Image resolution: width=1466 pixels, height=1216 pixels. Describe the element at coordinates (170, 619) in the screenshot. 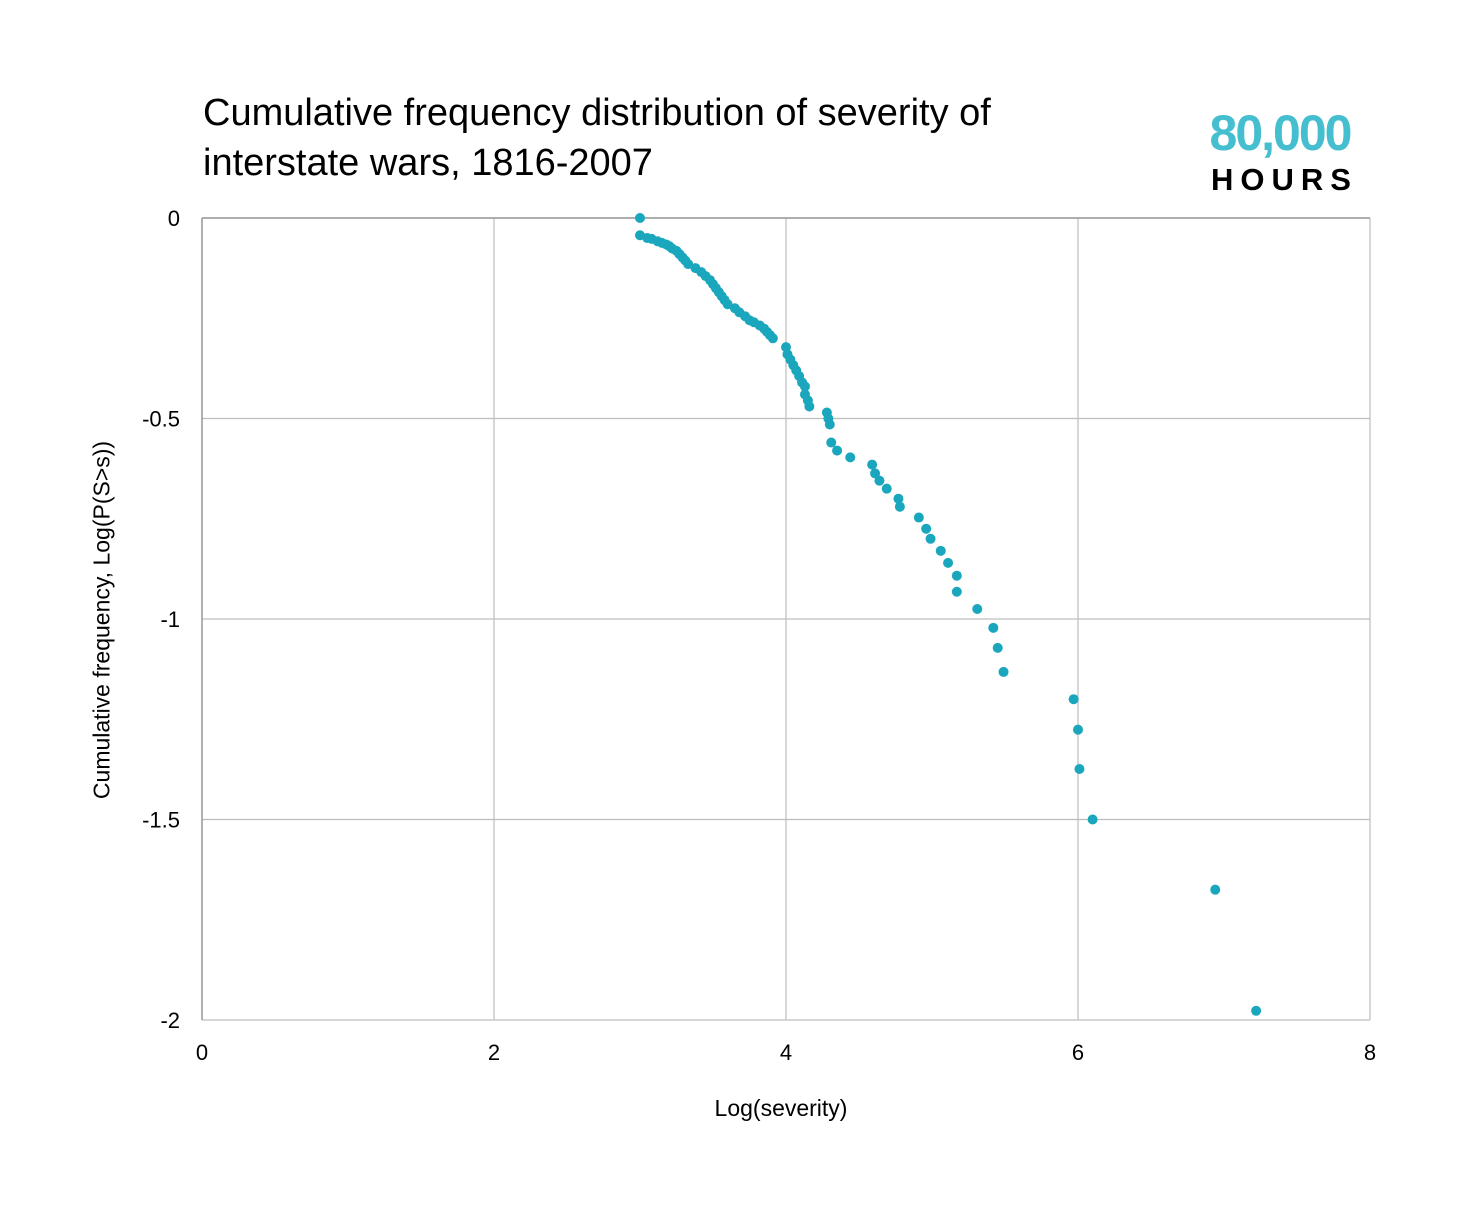

I see `y-tick-label: -1` at that location.